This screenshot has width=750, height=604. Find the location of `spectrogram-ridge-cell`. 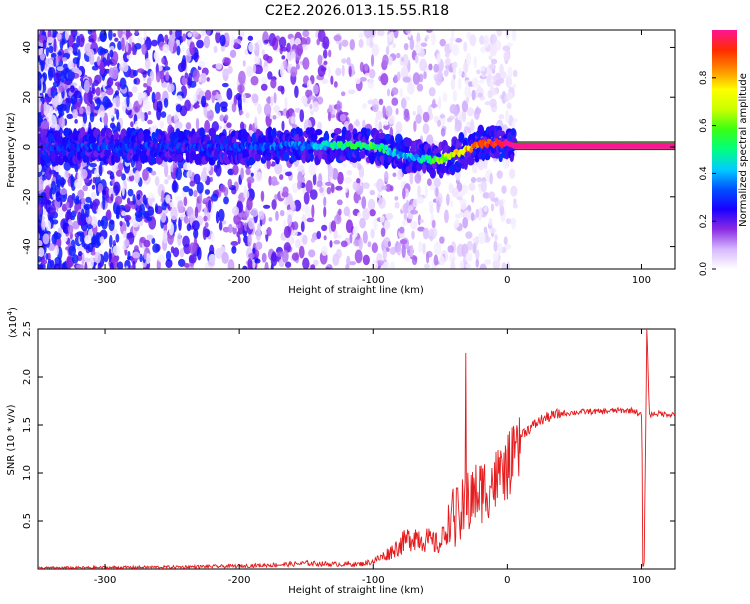

spectrogram-ridge-cell is located at coordinates (323, 143).